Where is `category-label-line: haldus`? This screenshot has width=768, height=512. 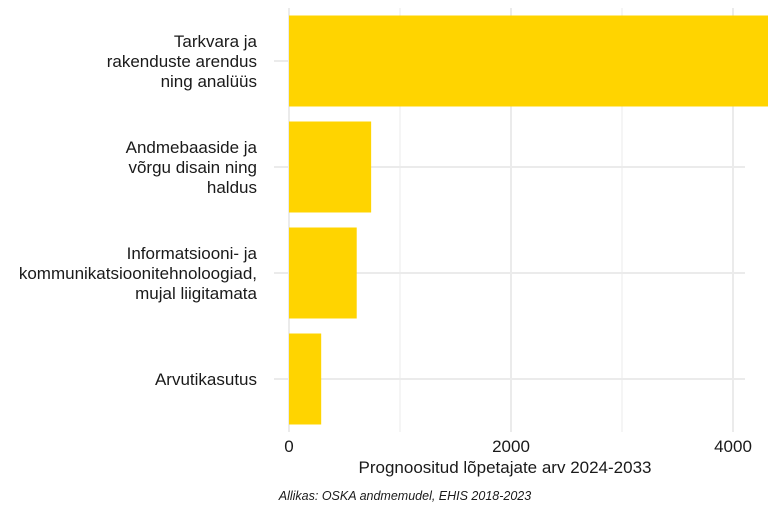 category-label-line: haldus is located at coordinates (232, 187).